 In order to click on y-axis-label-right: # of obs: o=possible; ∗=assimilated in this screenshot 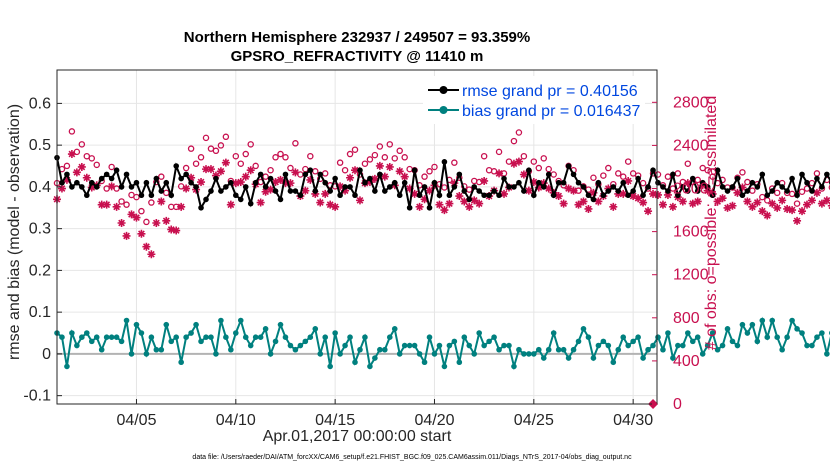, I will do `click(711, 223)`.